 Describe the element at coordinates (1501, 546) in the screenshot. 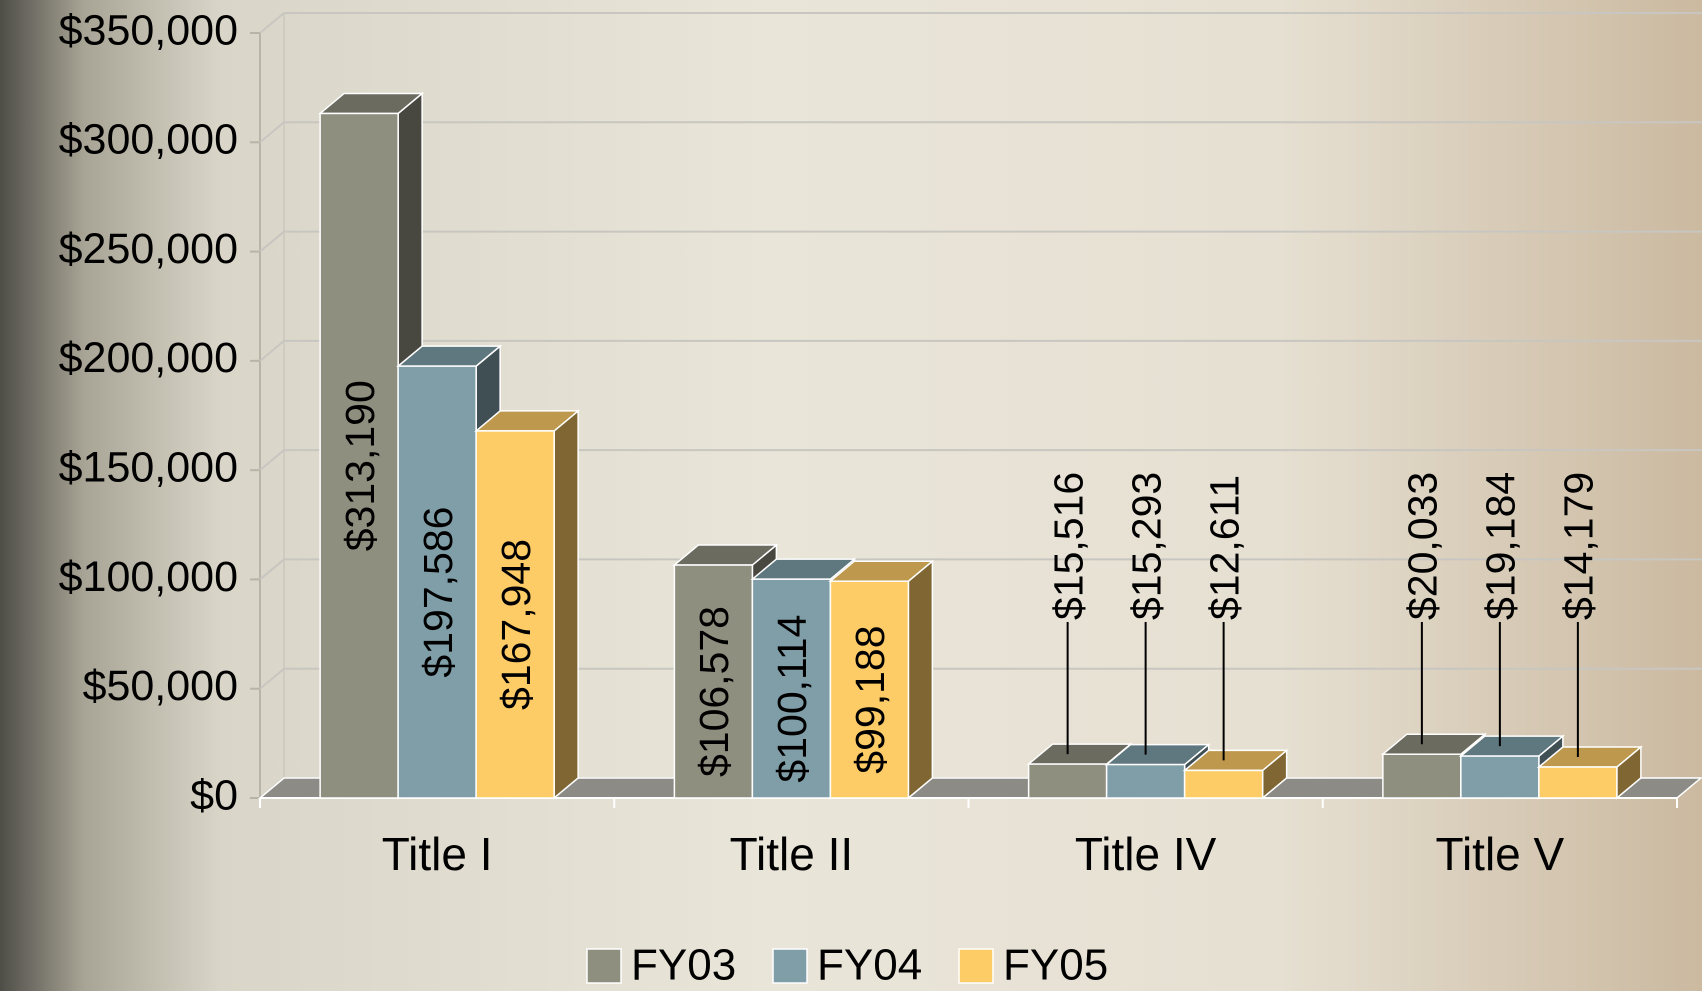

I see `data-label: $19,184` at that location.